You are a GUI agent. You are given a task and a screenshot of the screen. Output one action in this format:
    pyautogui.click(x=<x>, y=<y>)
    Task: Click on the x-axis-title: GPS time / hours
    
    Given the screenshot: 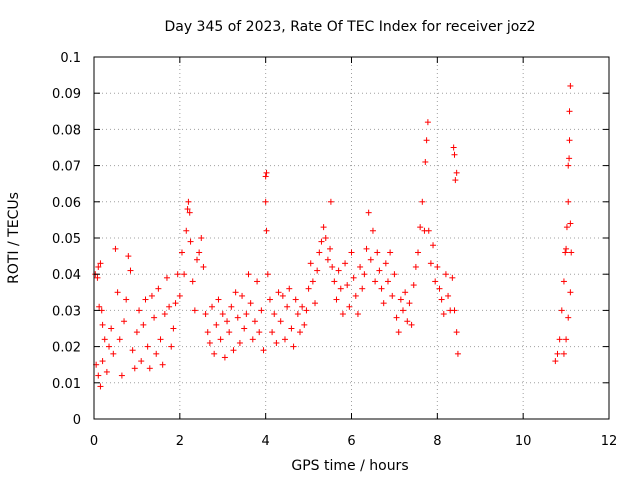 What is the action you would take?
    pyautogui.click(x=349, y=466)
    